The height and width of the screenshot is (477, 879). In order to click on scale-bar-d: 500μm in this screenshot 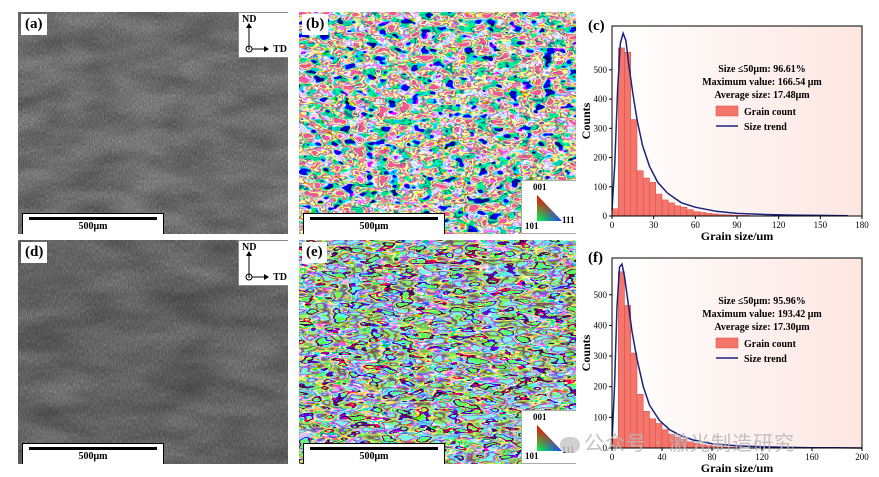, I will do `click(93, 453)`.